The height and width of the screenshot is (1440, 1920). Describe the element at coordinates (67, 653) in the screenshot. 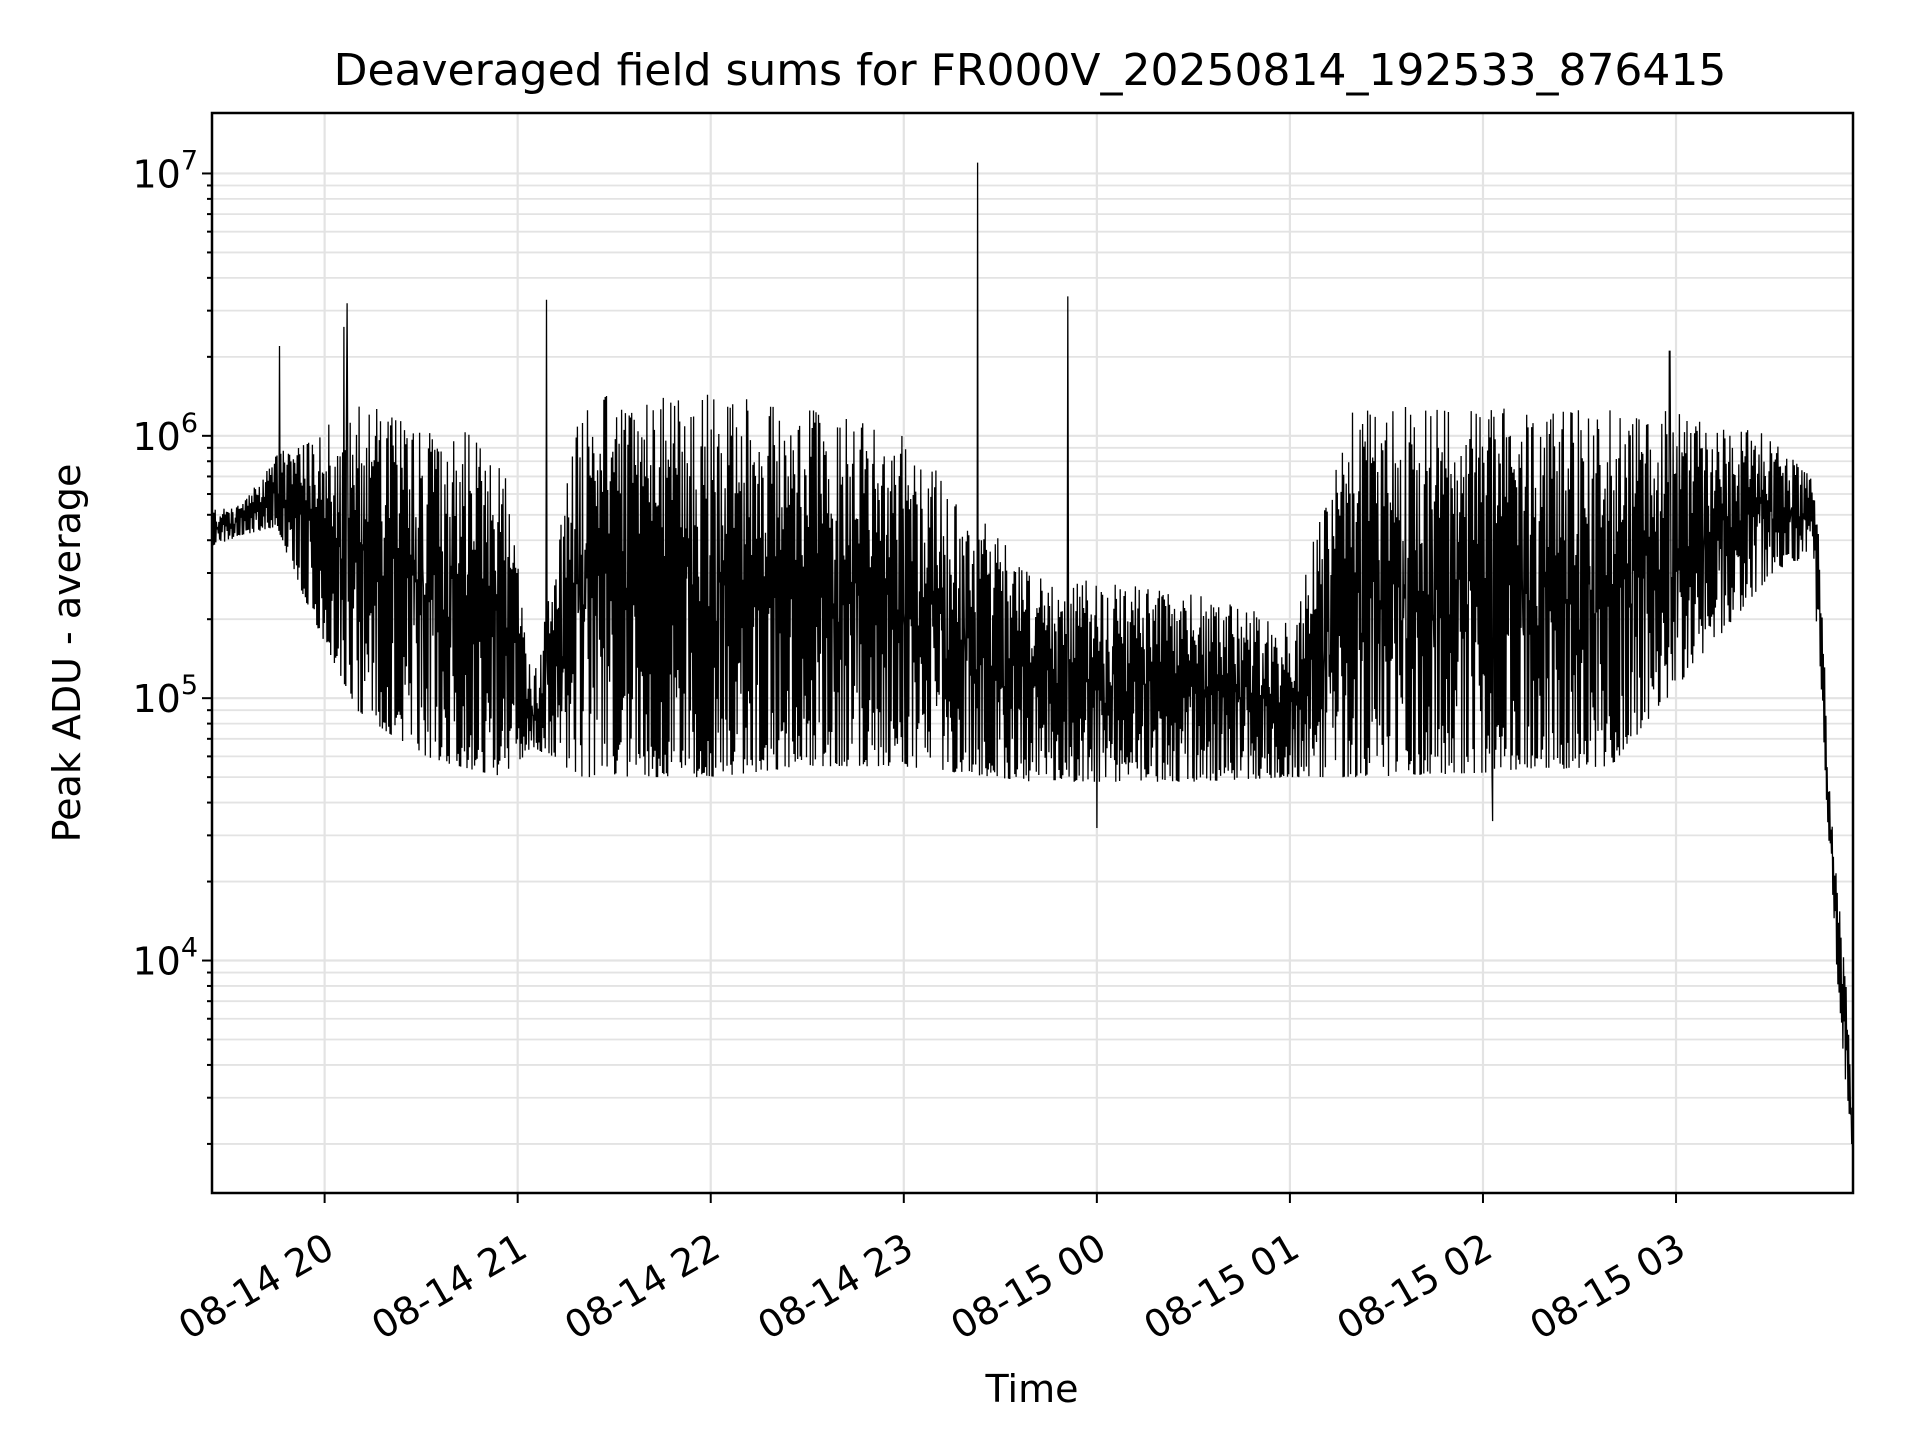

I see `y-axis-label: Peak ADU - average` at that location.